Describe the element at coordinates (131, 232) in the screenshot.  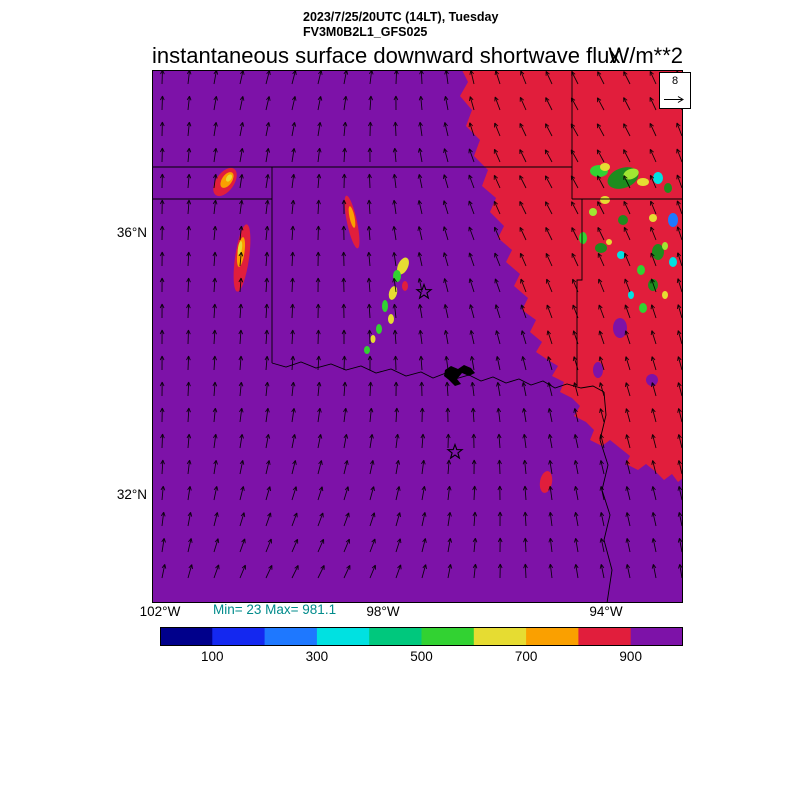
I see `lat-axis-label-36n: 36°N` at that location.